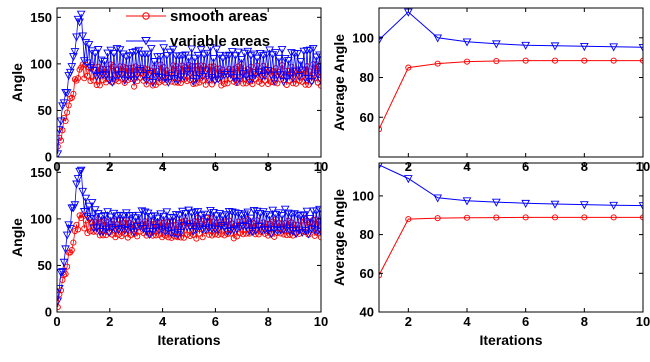  Describe the element at coordinates (367, 117) in the screenshot. I see `y-tick-label: 60` at that location.